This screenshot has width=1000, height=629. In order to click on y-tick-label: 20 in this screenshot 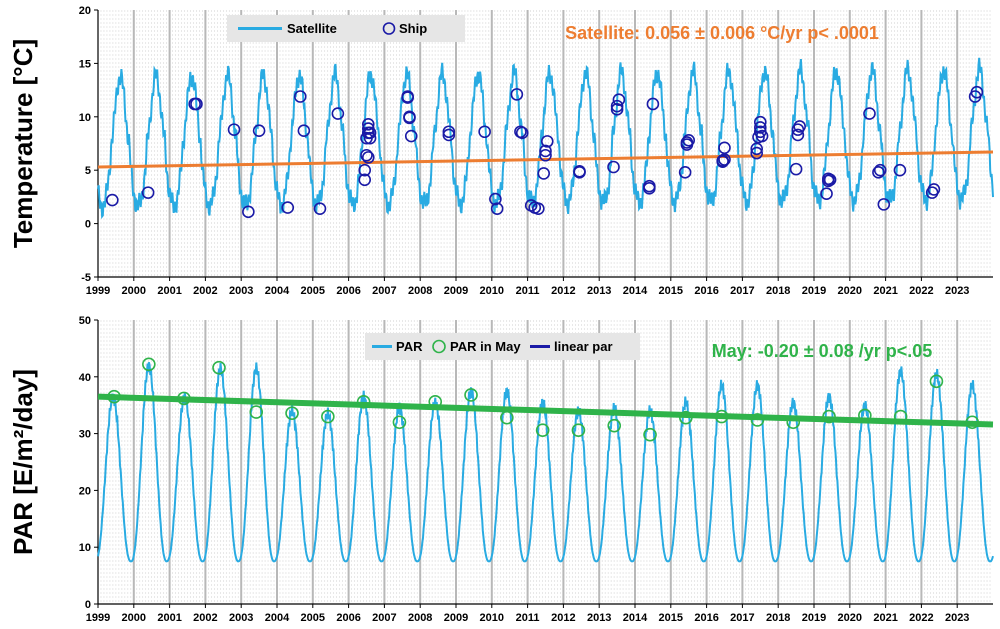, I will do `click(85, 491)`.